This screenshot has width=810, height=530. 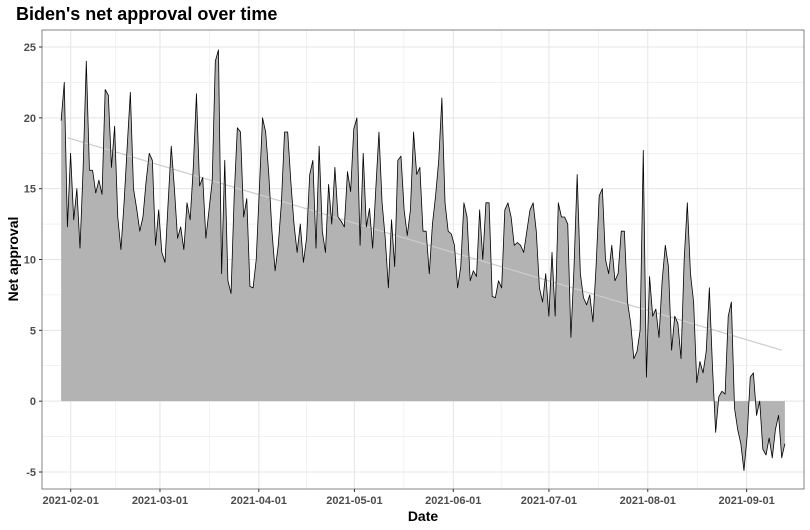 I want to click on x-axis-title: Date, so click(x=423, y=516).